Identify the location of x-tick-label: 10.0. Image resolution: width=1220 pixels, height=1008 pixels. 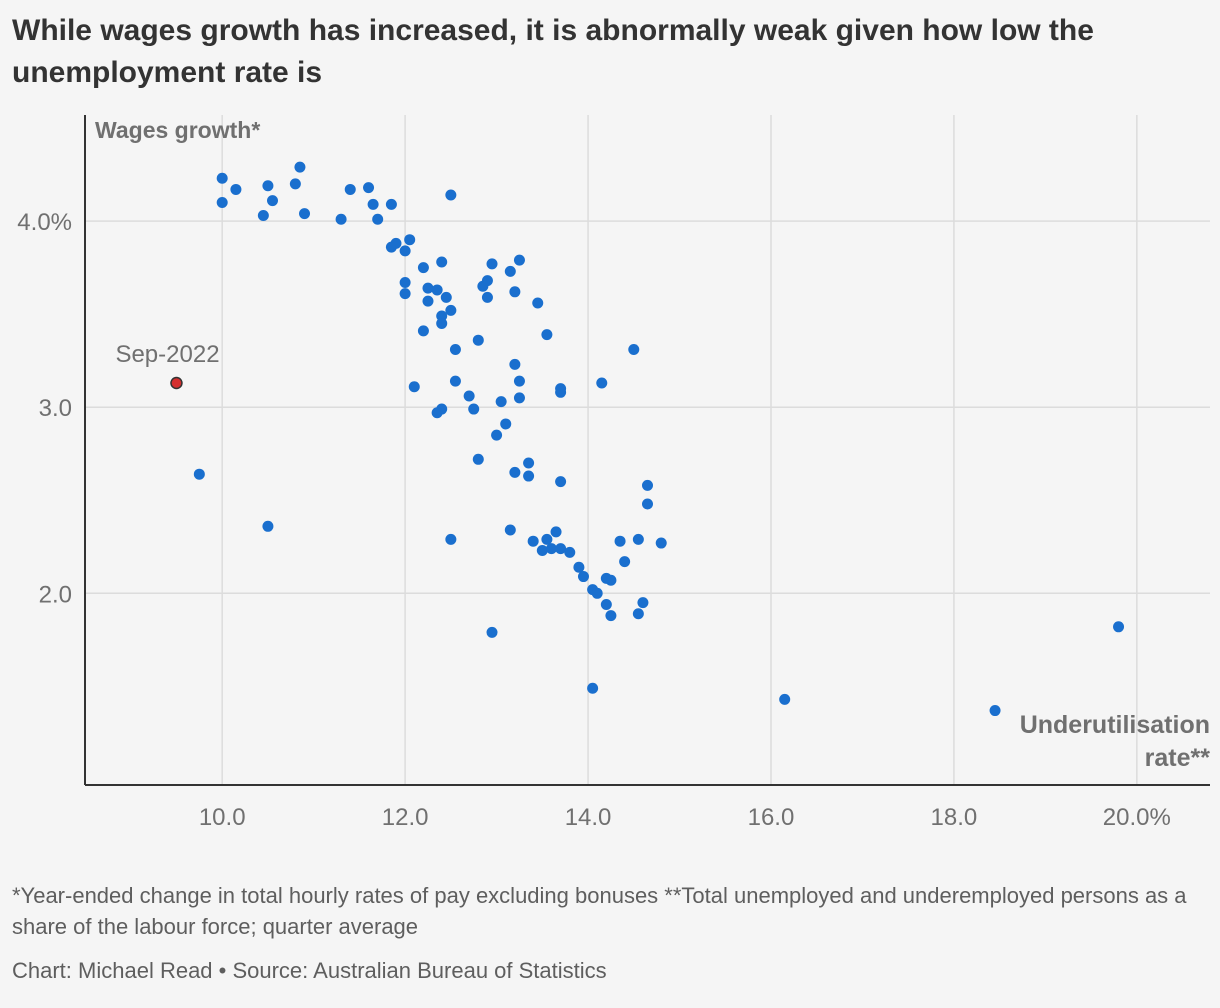
(222, 817).